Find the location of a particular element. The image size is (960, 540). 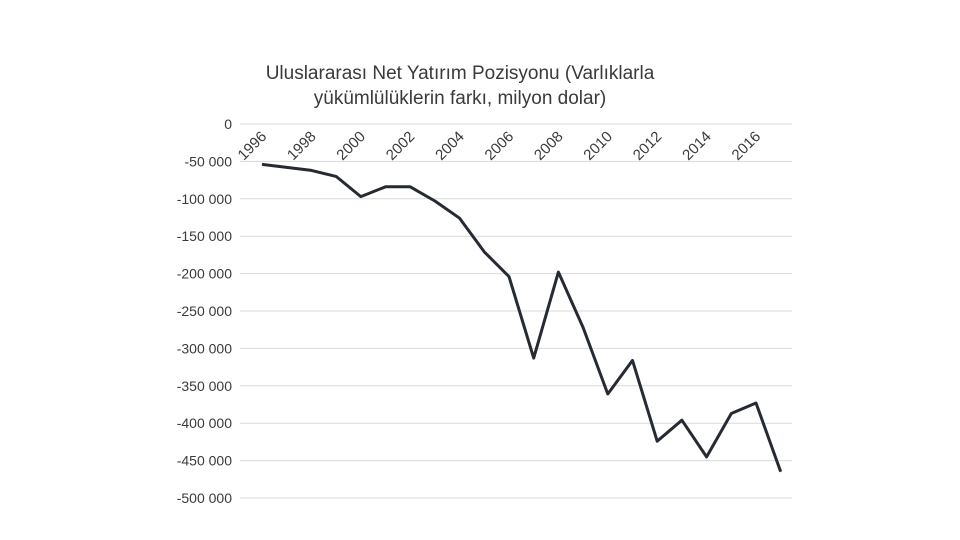

y-tick-label: -200 000 is located at coordinates (204, 274).